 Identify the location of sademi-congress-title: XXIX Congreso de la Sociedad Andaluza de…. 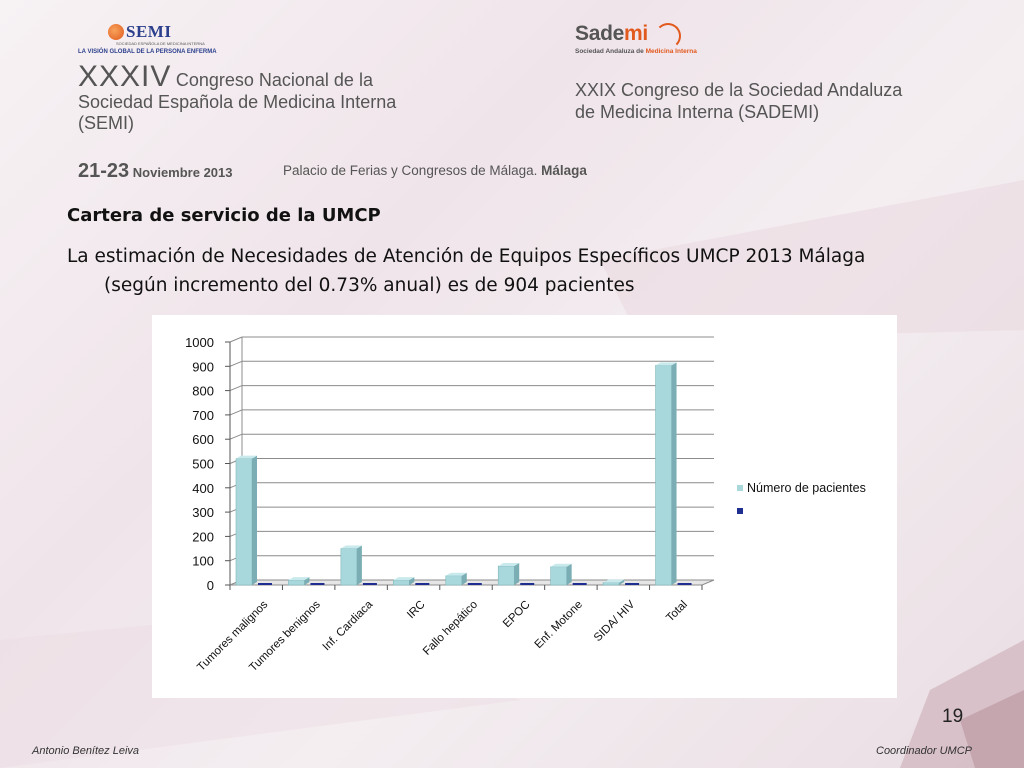
(738, 101).